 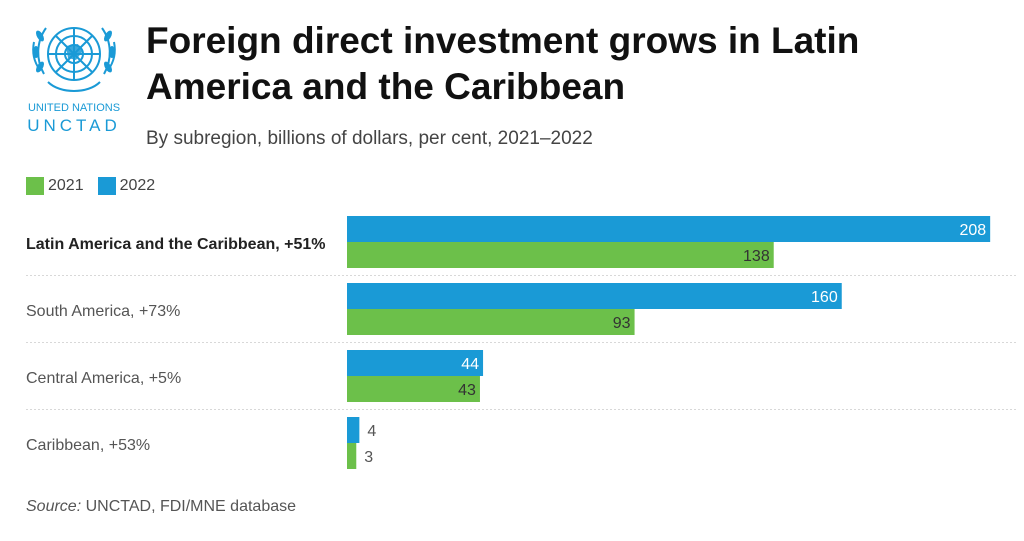 What do you see at coordinates (103, 311) in the screenshot?
I see `category-label-1: South America, +73%` at bounding box center [103, 311].